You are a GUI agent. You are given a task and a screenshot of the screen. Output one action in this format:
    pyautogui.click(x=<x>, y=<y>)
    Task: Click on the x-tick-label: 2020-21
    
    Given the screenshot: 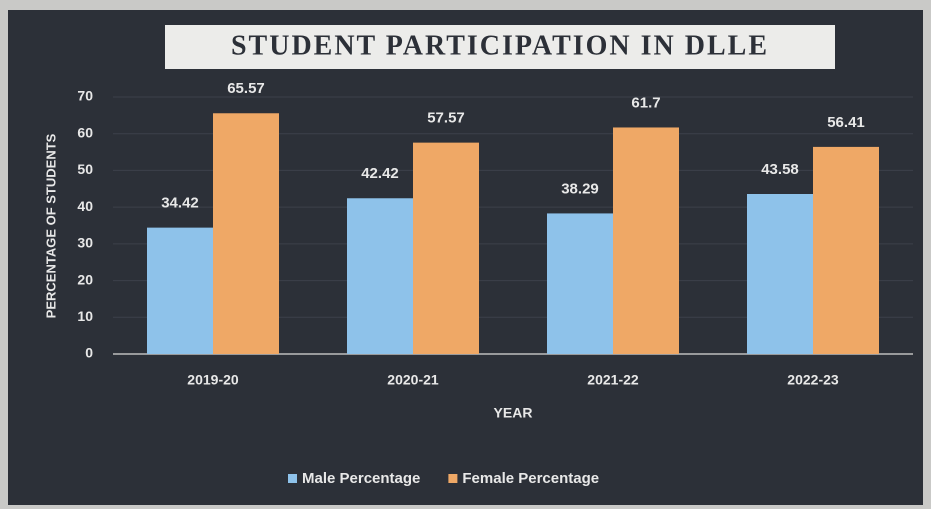 What is the action you would take?
    pyautogui.click(x=413, y=380)
    